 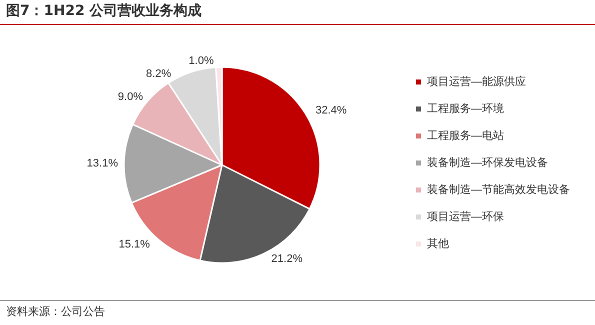 What do you see at coordinates (134, 244) in the screenshot?
I see `data-label: 15.1%` at bounding box center [134, 244].